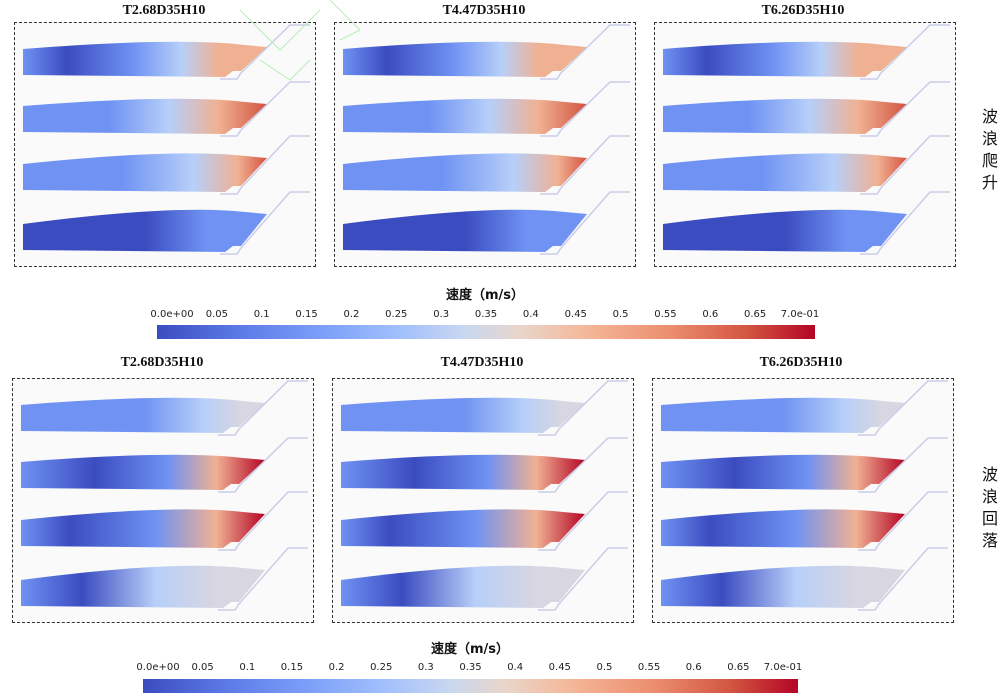 This screenshot has height=699, width=1004. What do you see at coordinates (989, 507) in the screenshot?
I see `row-label-bottom: 波浪回落` at bounding box center [989, 507].